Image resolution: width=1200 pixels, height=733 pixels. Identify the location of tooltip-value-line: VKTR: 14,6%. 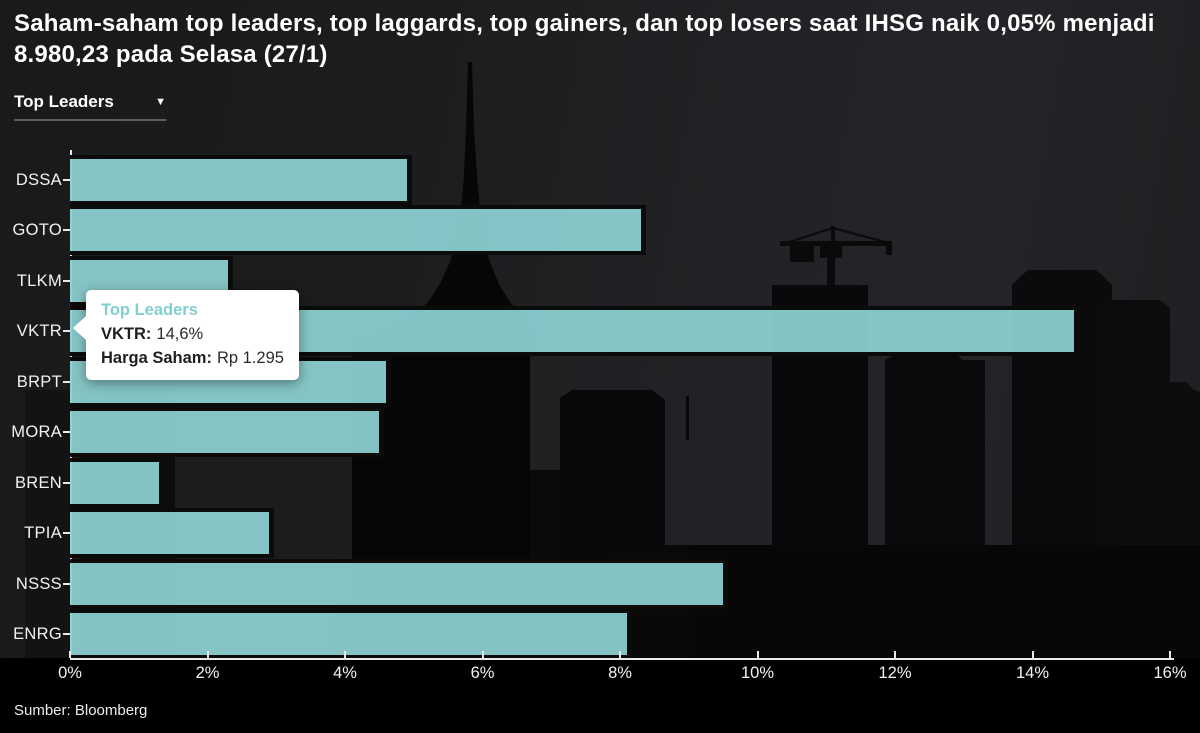
(152, 334).